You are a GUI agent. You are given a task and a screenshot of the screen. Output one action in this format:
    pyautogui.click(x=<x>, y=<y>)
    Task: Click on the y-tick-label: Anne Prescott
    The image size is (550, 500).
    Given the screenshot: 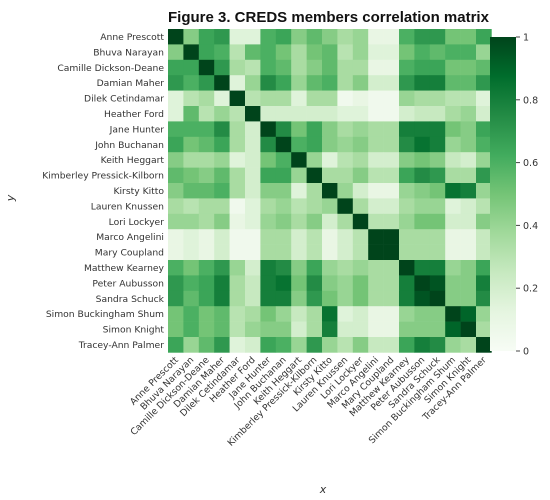 What is the action you would take?
    pyautogui.click(x=132, y=37)
    